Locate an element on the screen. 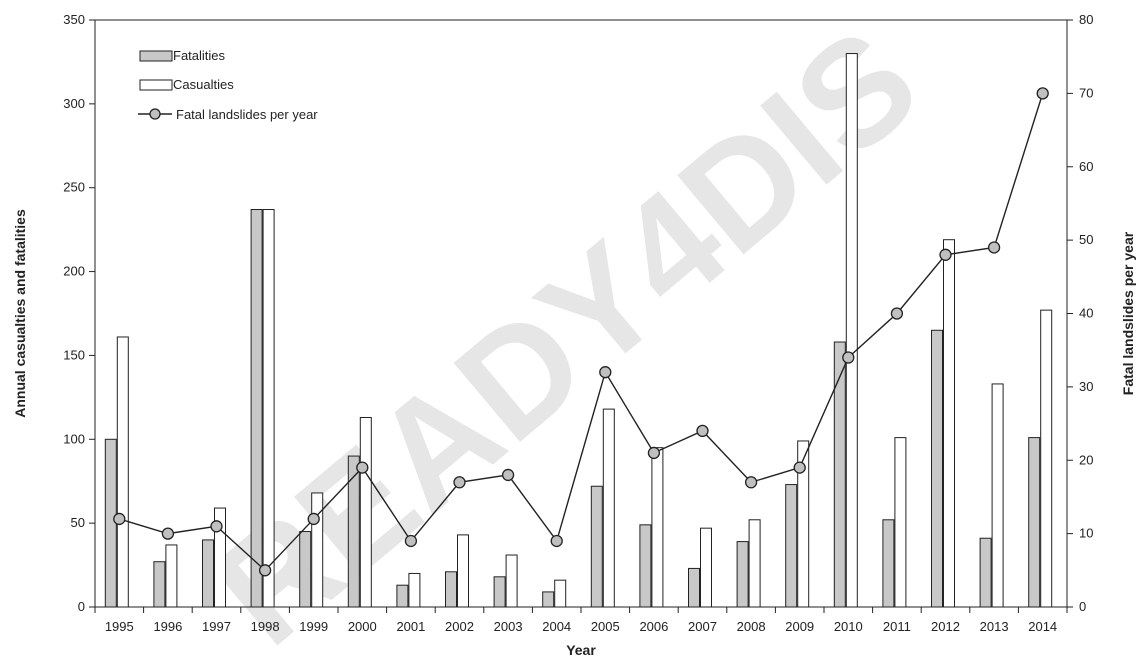  x-tick-label: 2007 is located at coordinates (702, 626).